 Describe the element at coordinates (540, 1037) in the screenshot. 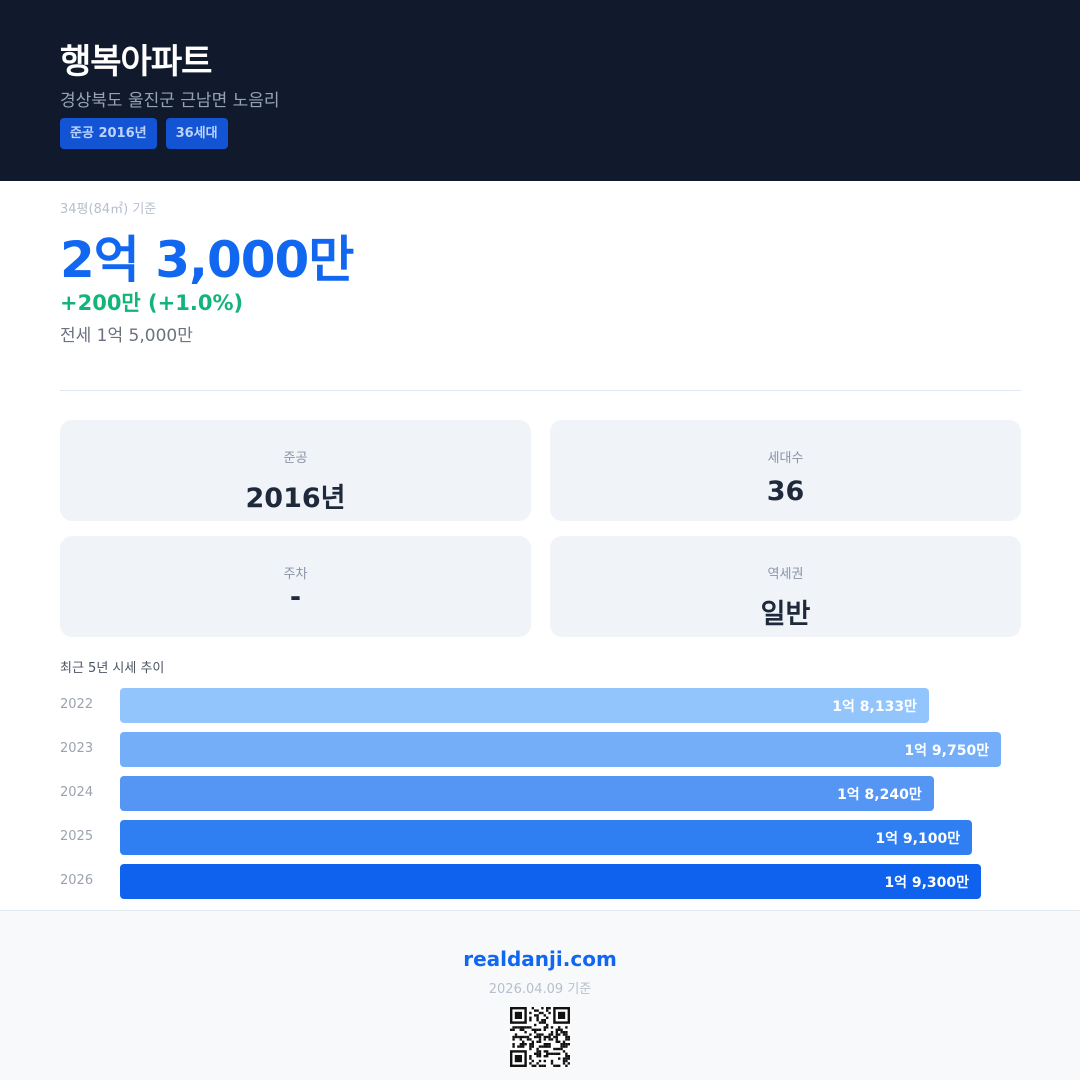

I see `qr-code-icon` at that location.